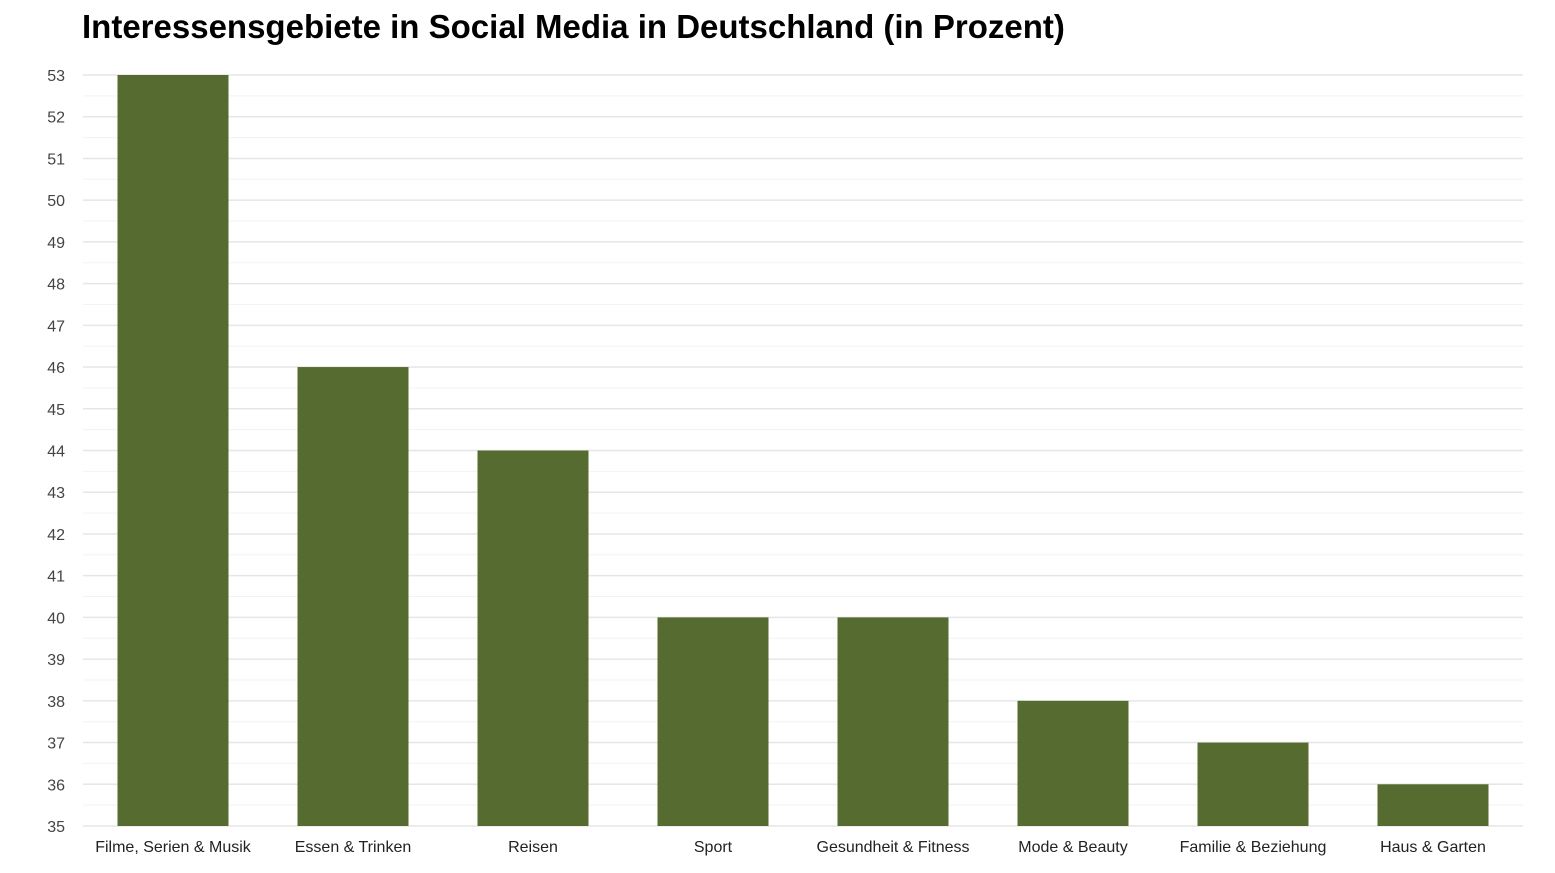 This screenshot has height=873, width=1555. I want to click on y-tick-label: 40, so click(56, 618).